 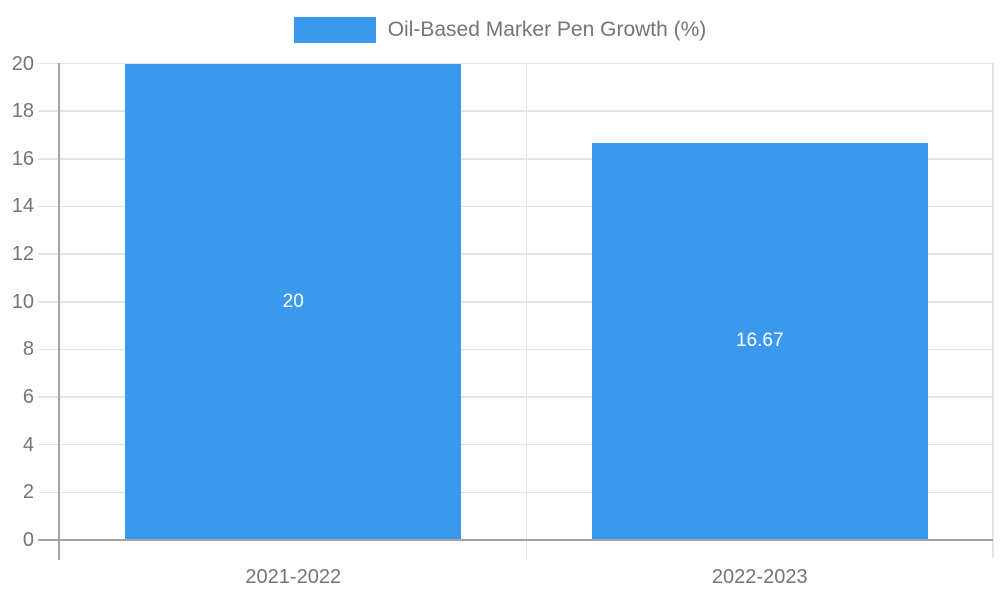 I want to click on y-tick-label: 20, so click(x=22, y=63).